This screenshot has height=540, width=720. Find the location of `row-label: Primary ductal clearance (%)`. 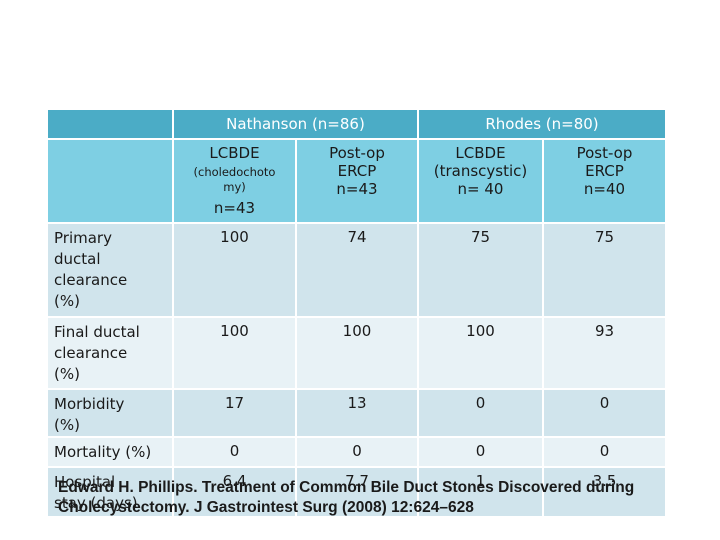

row-label: Primary ductal clearance (%) is located at coordinates (110, 270).